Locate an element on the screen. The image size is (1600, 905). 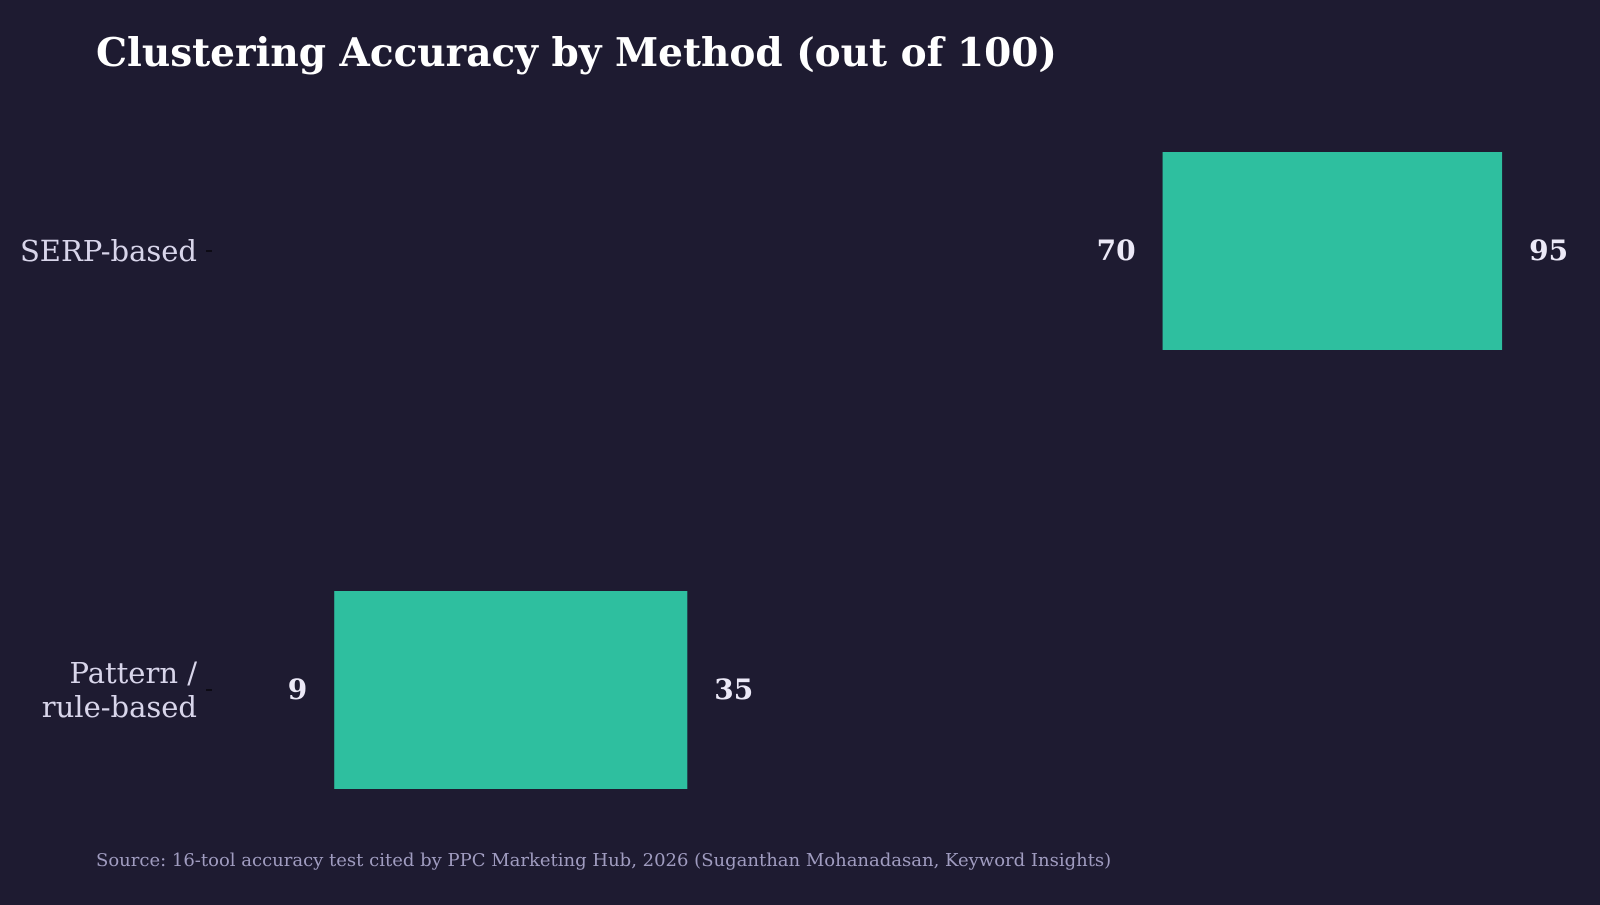
category-label-line: SERP-based is located at coordinates (108, 251).